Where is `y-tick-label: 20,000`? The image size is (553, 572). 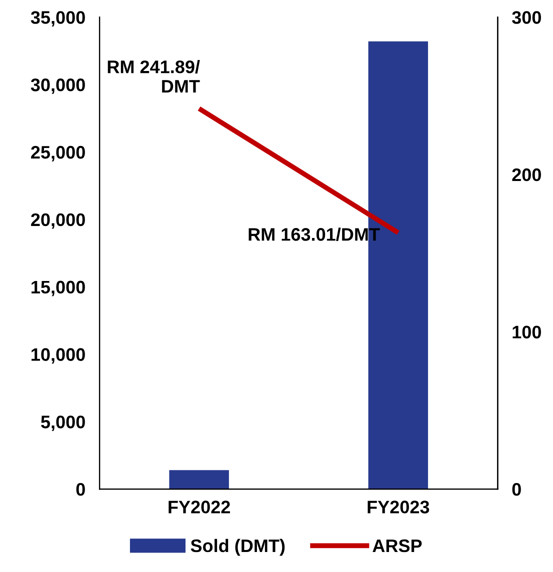 y-tick-label: 20,000 is located at coordinates (58, 221).